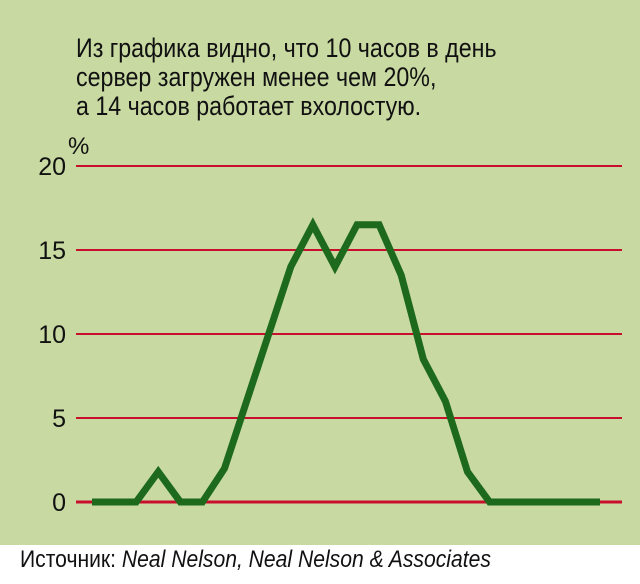 This screenshot has height=584, width=640. Describe the element at coordinates (286, 48) in the screenshot. I see `caption-line-1: Из графика видно, что 10 часов в день` at that location.